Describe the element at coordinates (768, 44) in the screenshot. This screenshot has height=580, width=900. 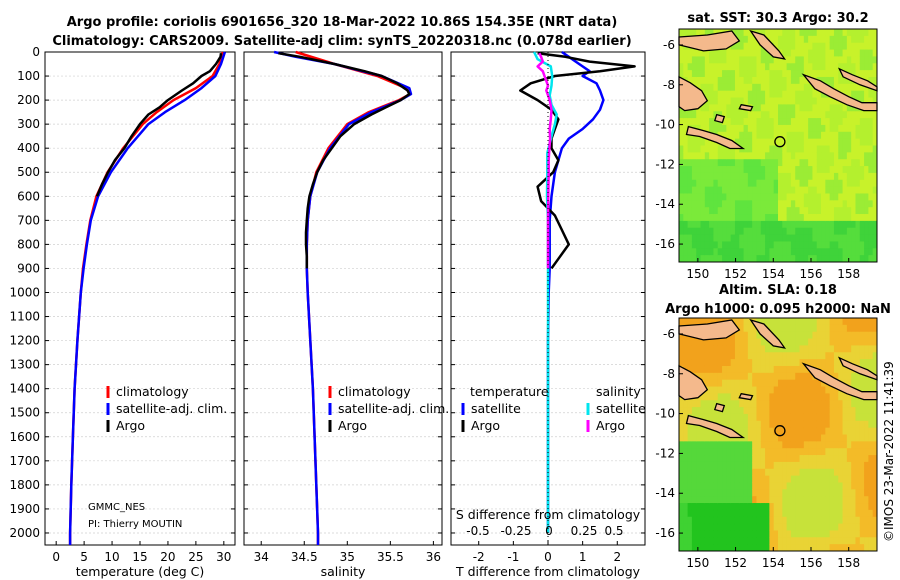
I see `island-bougainville` at that location.